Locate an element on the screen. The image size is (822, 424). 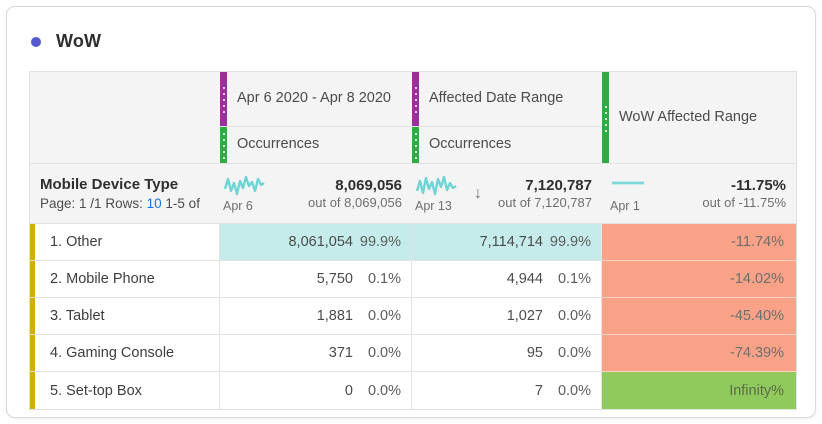
rows-label: Rows: is located at coordinates (124, 203).